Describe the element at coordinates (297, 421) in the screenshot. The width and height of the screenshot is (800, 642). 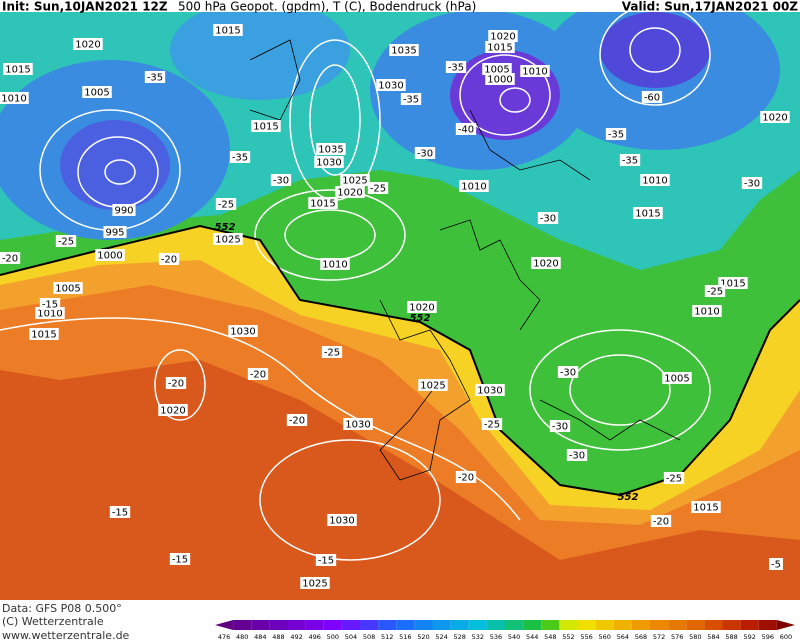
I see `temperature-label: -20` at that location.